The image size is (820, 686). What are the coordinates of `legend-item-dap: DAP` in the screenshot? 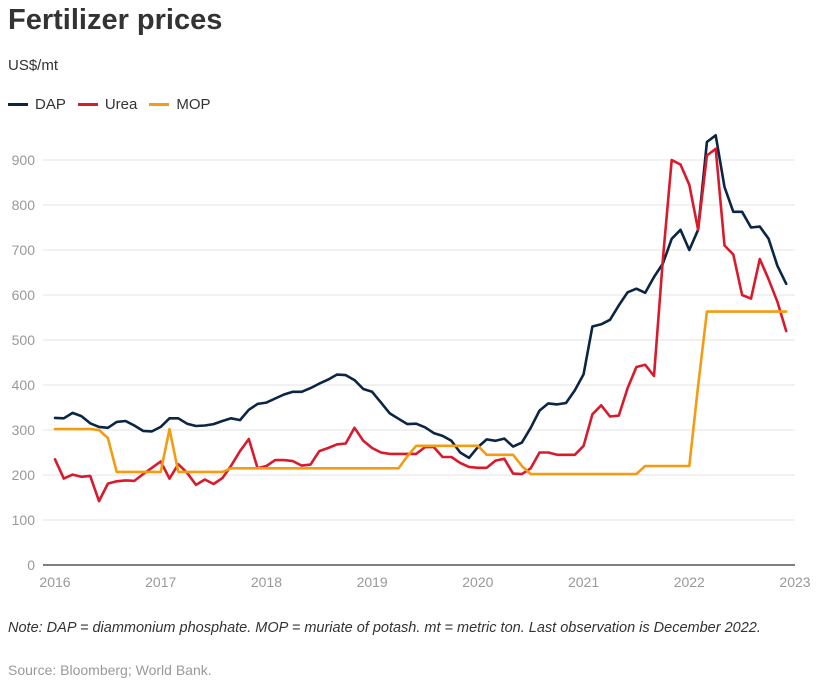 It's located at (37, 104).